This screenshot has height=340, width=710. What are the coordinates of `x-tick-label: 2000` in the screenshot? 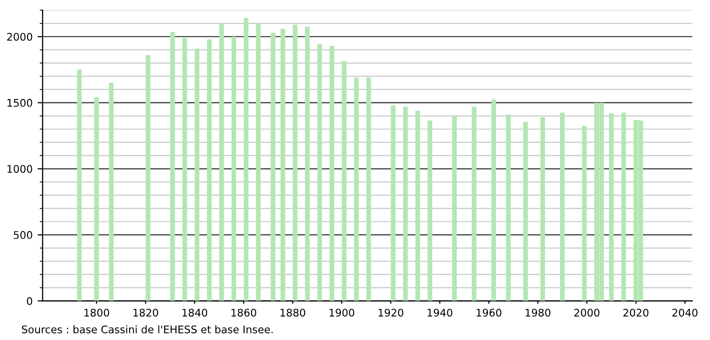 It's located at (587, 312).